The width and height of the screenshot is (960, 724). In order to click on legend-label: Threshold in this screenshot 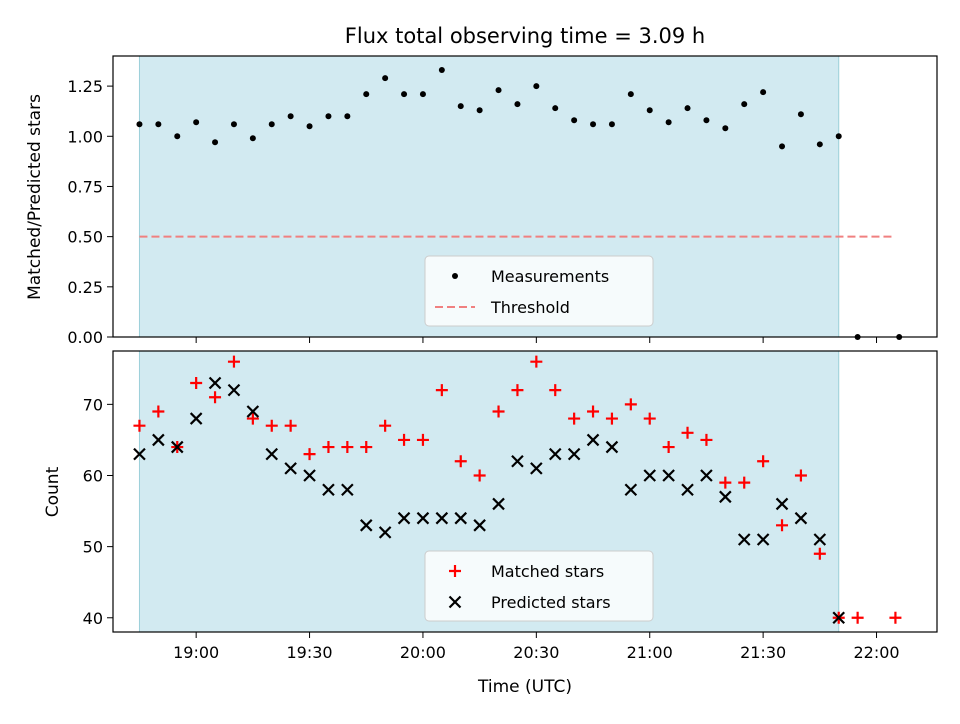, I will do `click(530, 307)`.